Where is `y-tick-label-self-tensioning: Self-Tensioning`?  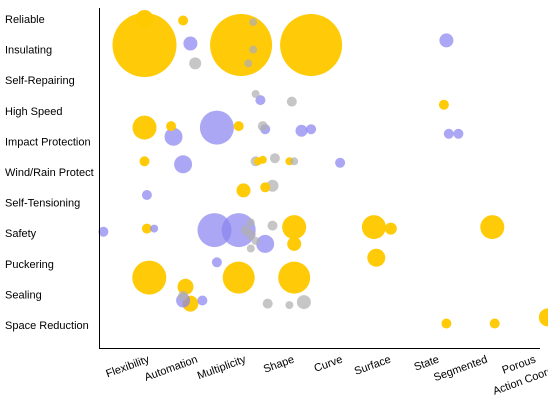
y-tick-label-self-tensioning: Self-Tensioning is located at coordinates (42, 204).